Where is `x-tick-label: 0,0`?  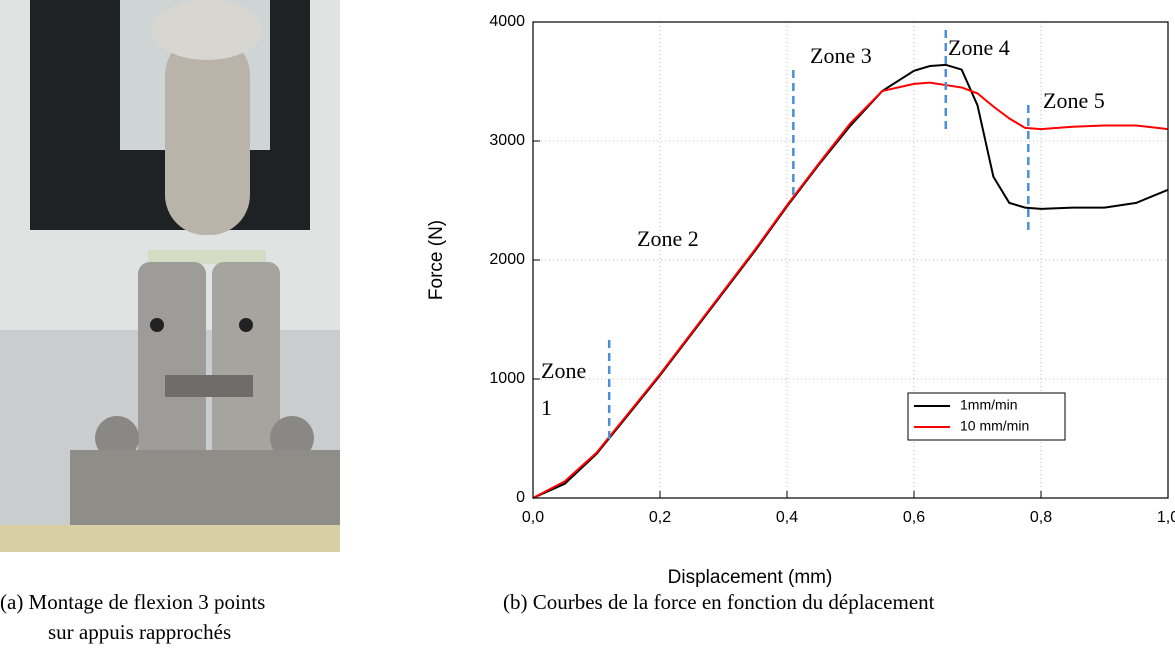
x-tick-label: 0,0 is located at coordinates (533, 517).